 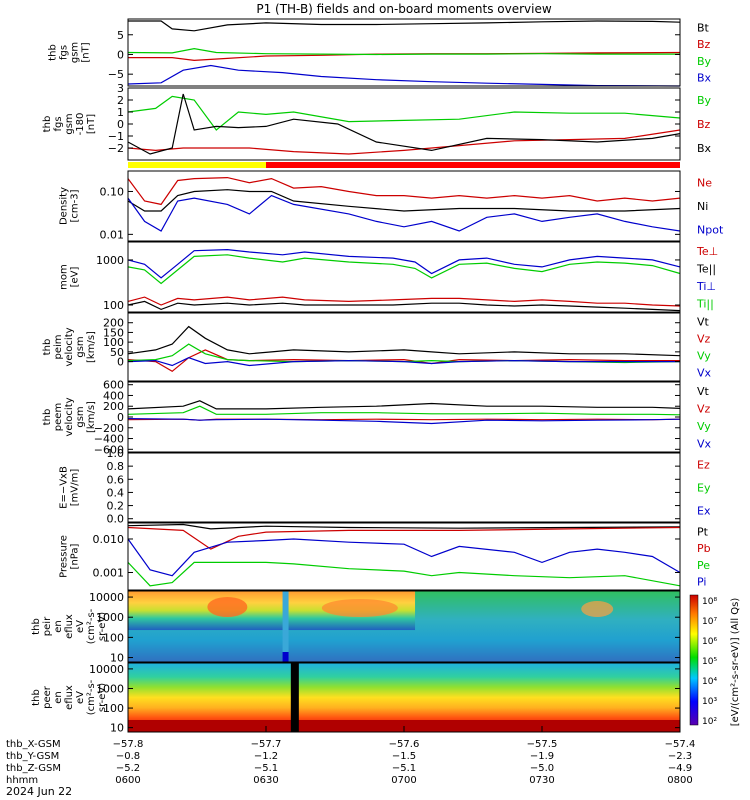 What do you see at coordinates (33, 744) in the screenshot?
I see `x-row-label: thb_X-GSM` at bounding box center [33, 744].